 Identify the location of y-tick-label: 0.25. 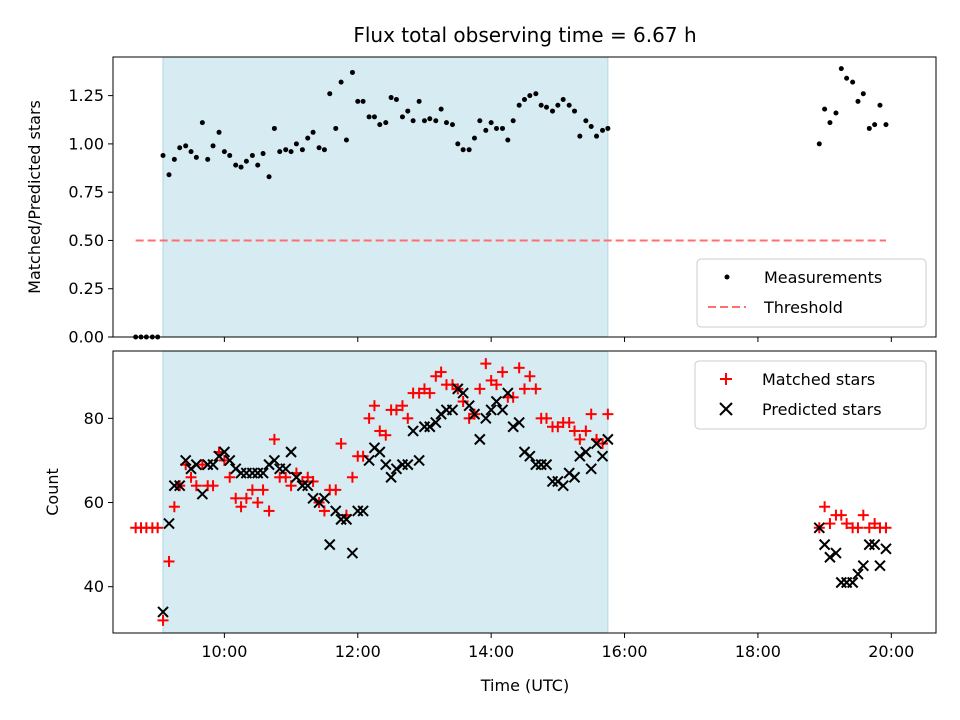
(86, 288).